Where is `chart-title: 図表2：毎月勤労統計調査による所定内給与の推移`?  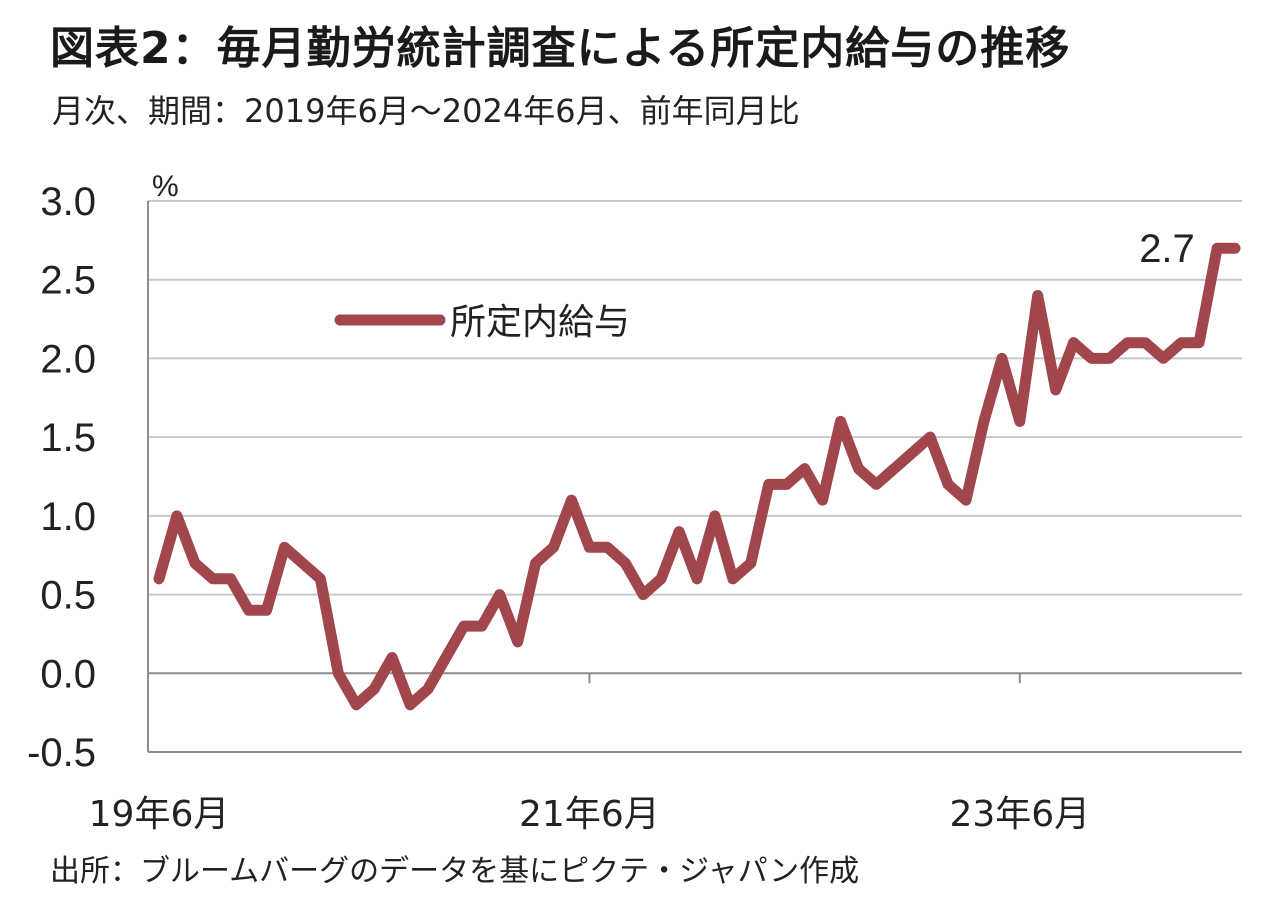
chart-title: 図表2：毎月勤労統計調査による所定内給与の推移 is located at coordinates (560, 48).